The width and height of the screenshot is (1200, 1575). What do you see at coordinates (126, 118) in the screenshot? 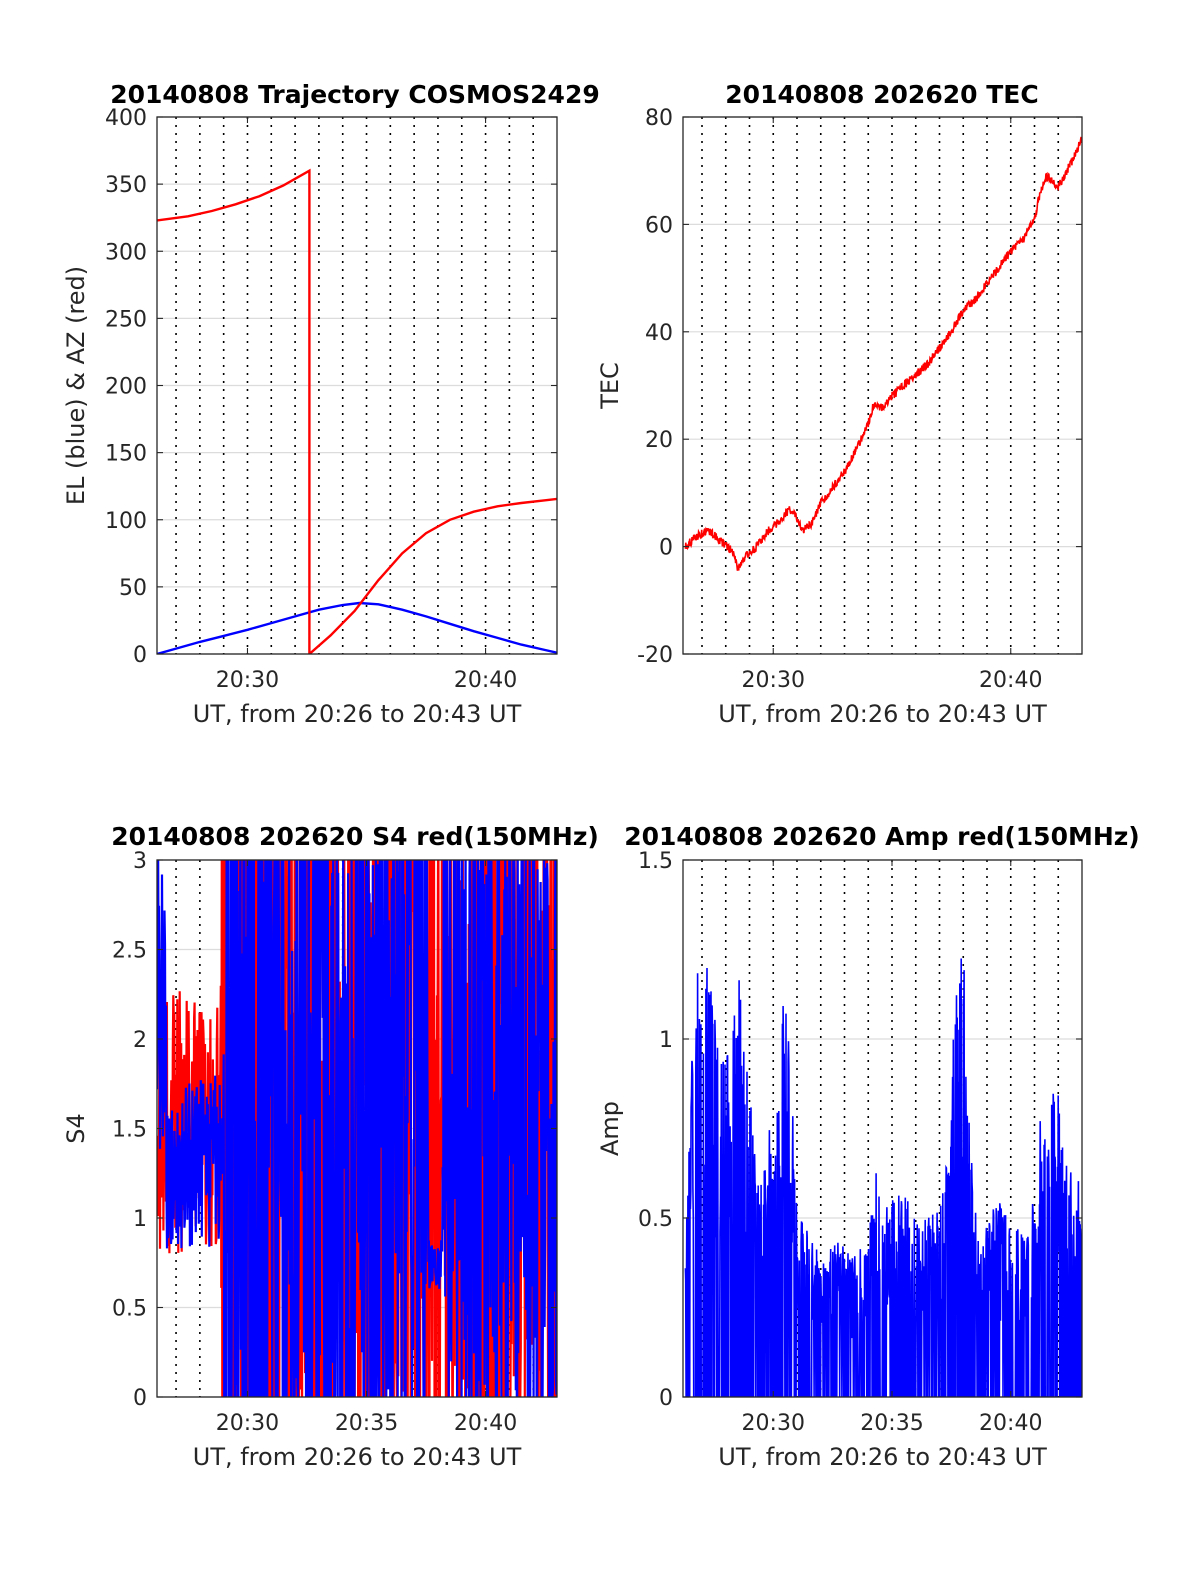
I see `y-tick-label: 400` at bounding box center [126, 118].